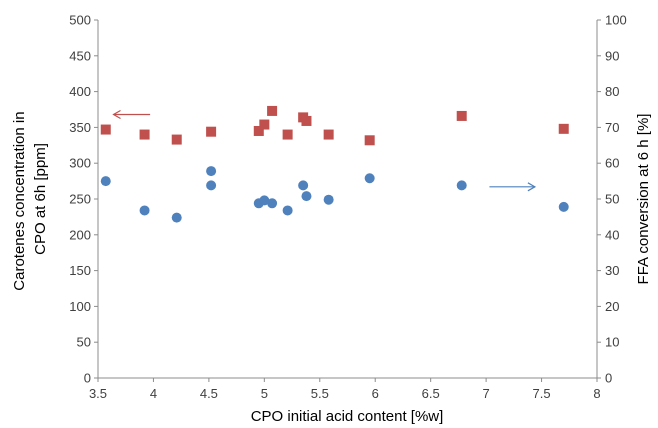 Image resolution: width=658 pixels, height=428 pixels. What do you see at coordinates (324, 150) in the screenshot?
I see `annotations` at bounding box center [324, 150].